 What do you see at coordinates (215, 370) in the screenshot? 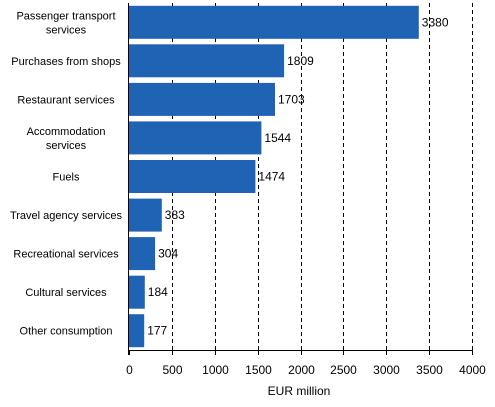
I see `x-tick-label: 1000` at bounding box center [215, 370].